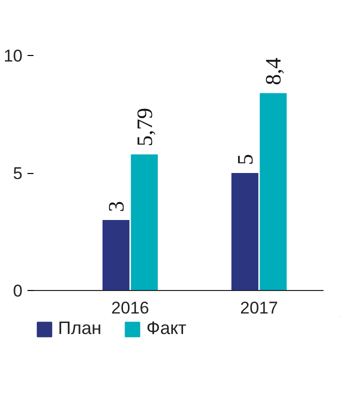 This screenshot has height=420, width=348. I want to click on y-tick-label: 10, so click(13, 56).